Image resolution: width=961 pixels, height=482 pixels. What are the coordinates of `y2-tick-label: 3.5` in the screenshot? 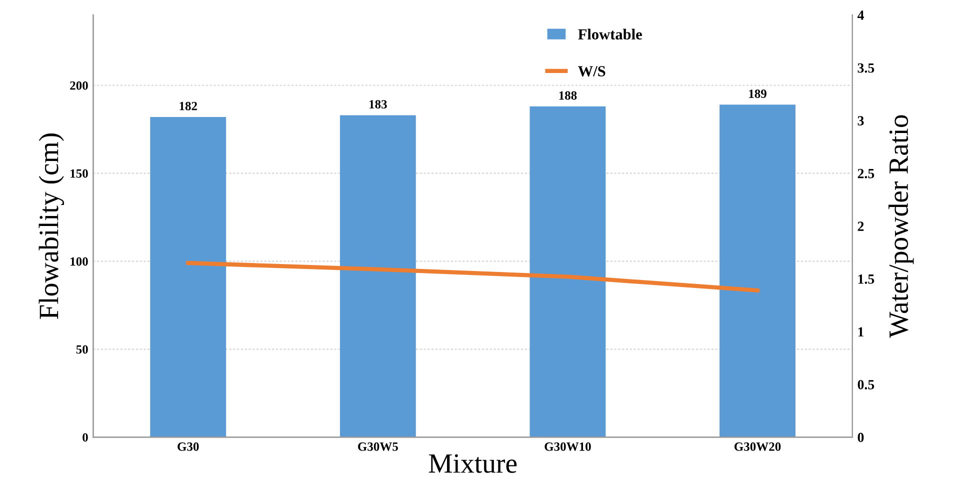 It's located at (866, 68).